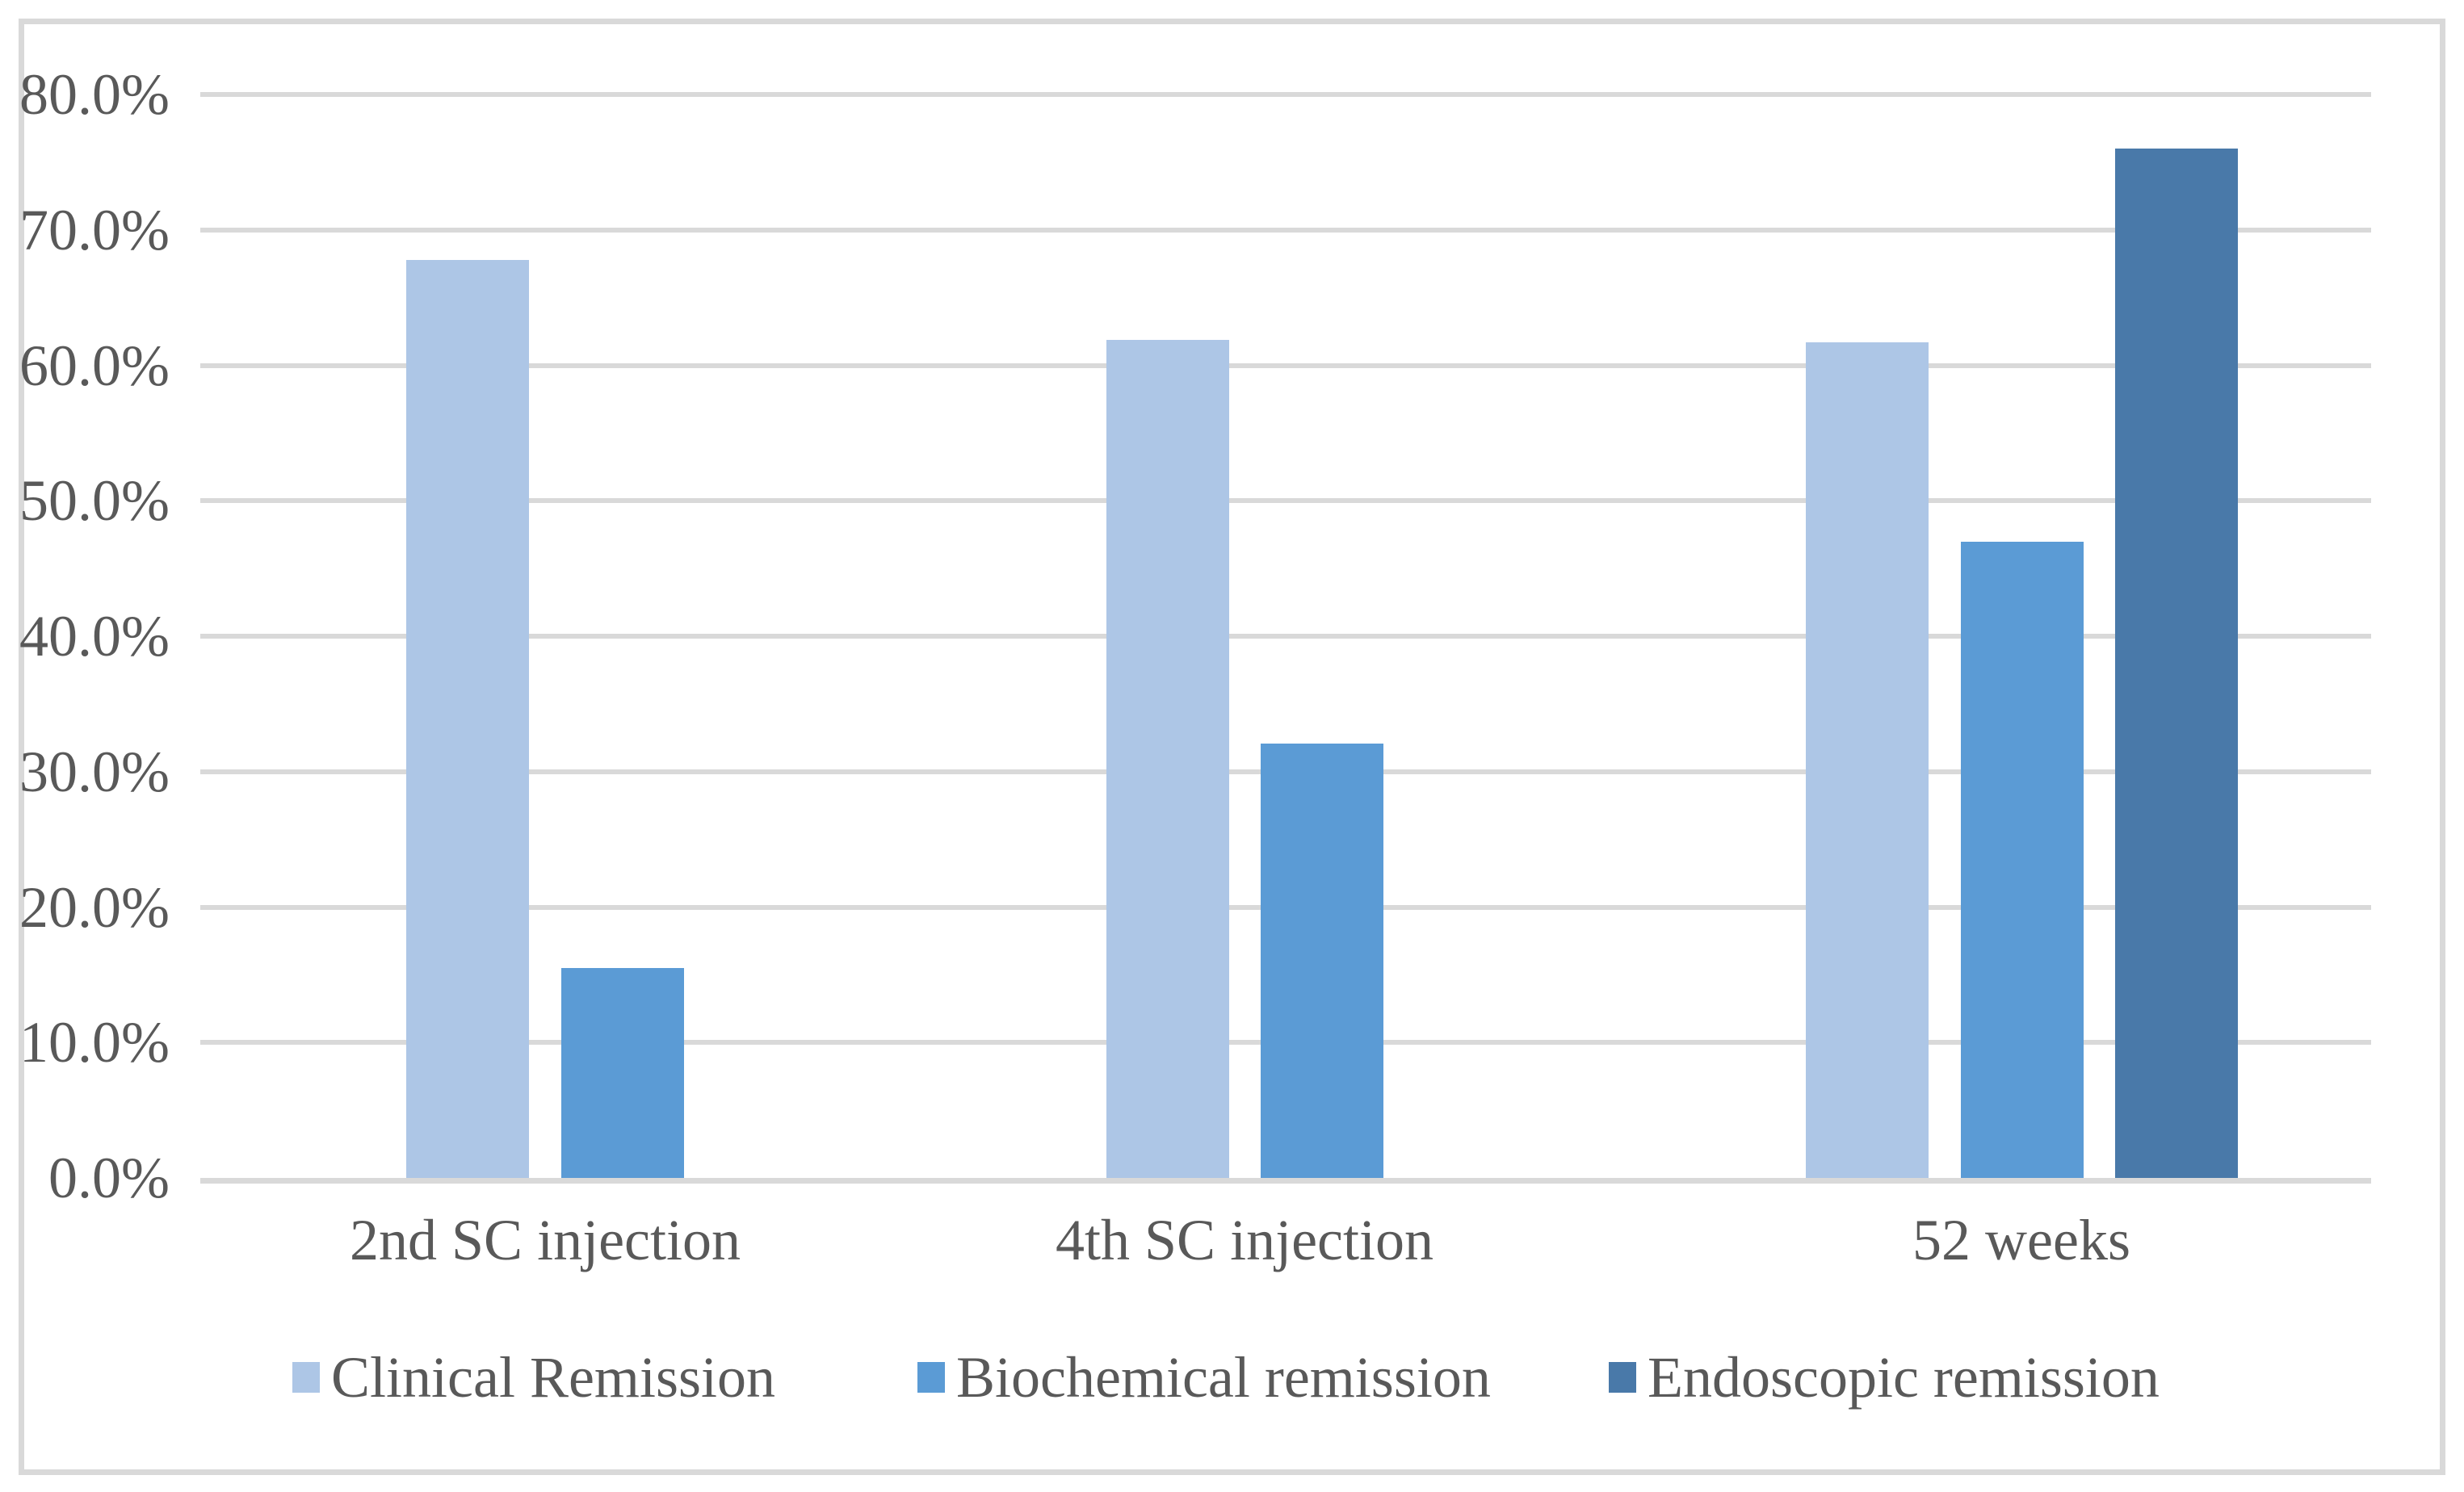  I want to click on x-axis-label: 52 weeks, so click(2021, 1240).